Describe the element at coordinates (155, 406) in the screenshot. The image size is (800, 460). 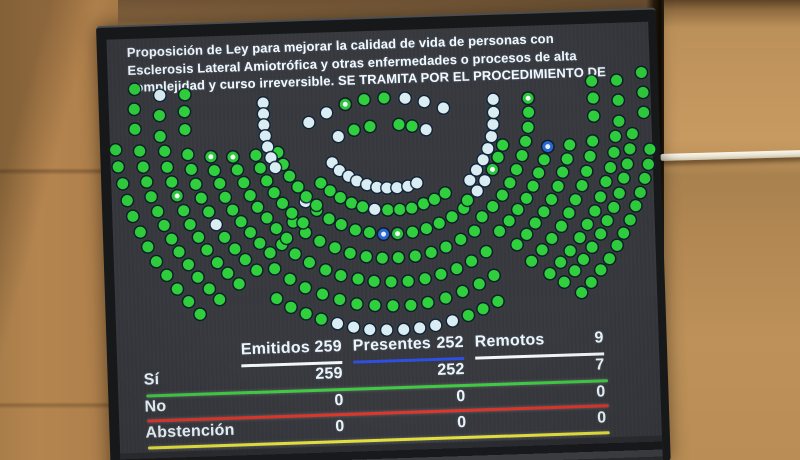
I see `row-label-no: No` at that location.